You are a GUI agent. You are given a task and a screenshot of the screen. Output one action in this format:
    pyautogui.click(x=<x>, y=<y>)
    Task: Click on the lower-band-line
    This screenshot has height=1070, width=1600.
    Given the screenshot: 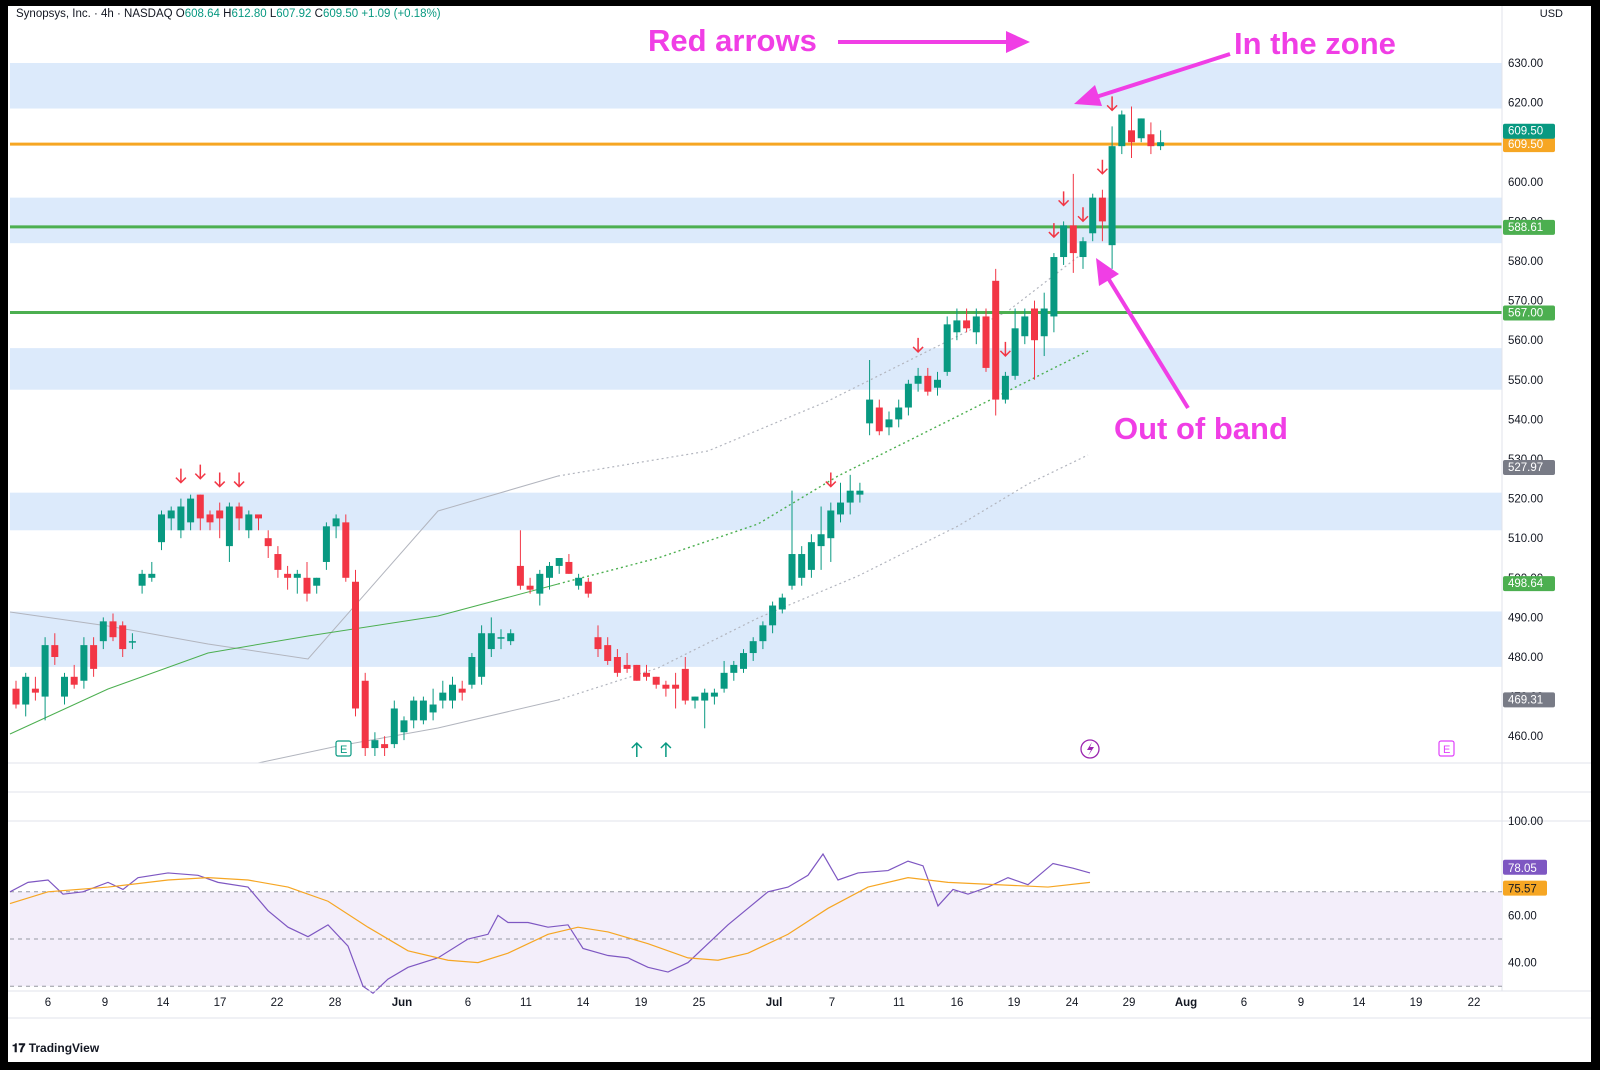 What is the action you would take?
    pyautogui.click(x=408, y=731)
    